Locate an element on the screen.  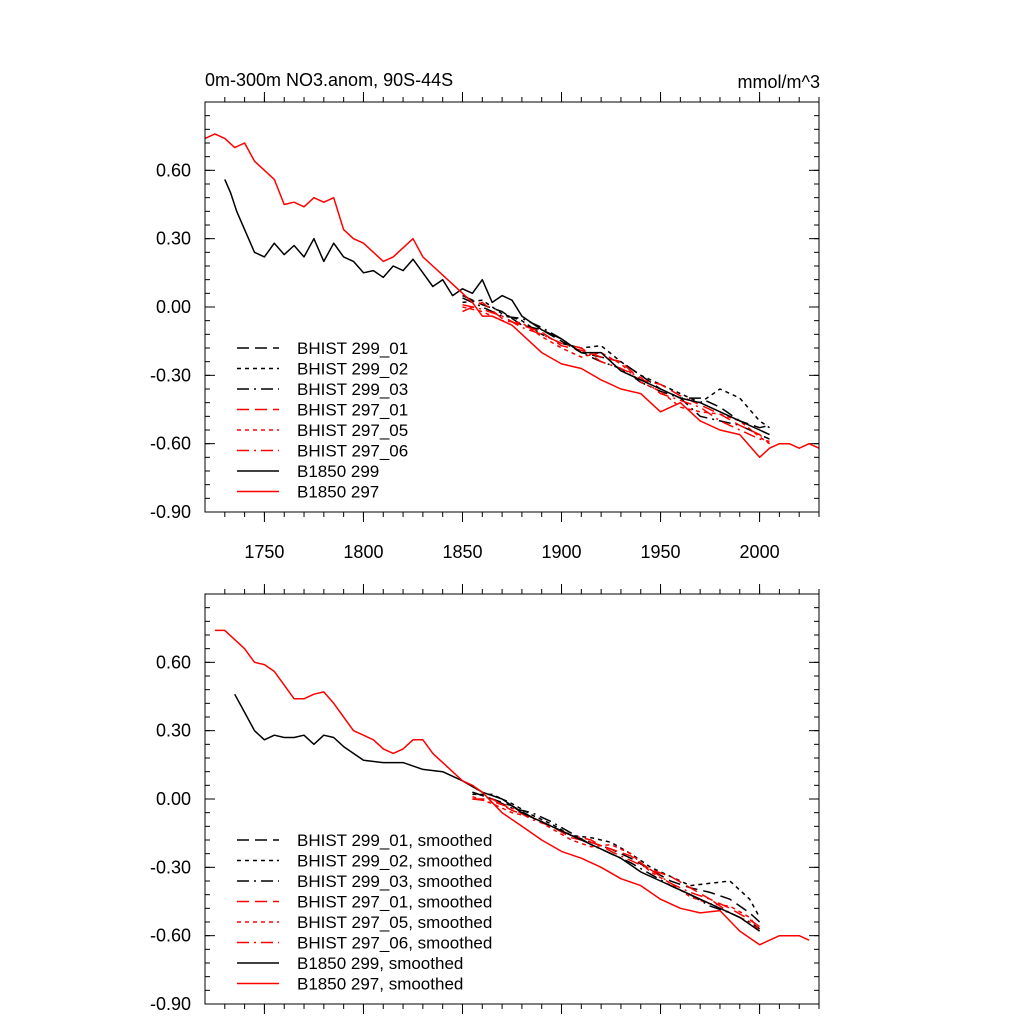
top-legend-label: BHIST 299_01 is located at coordinates (352, 348).